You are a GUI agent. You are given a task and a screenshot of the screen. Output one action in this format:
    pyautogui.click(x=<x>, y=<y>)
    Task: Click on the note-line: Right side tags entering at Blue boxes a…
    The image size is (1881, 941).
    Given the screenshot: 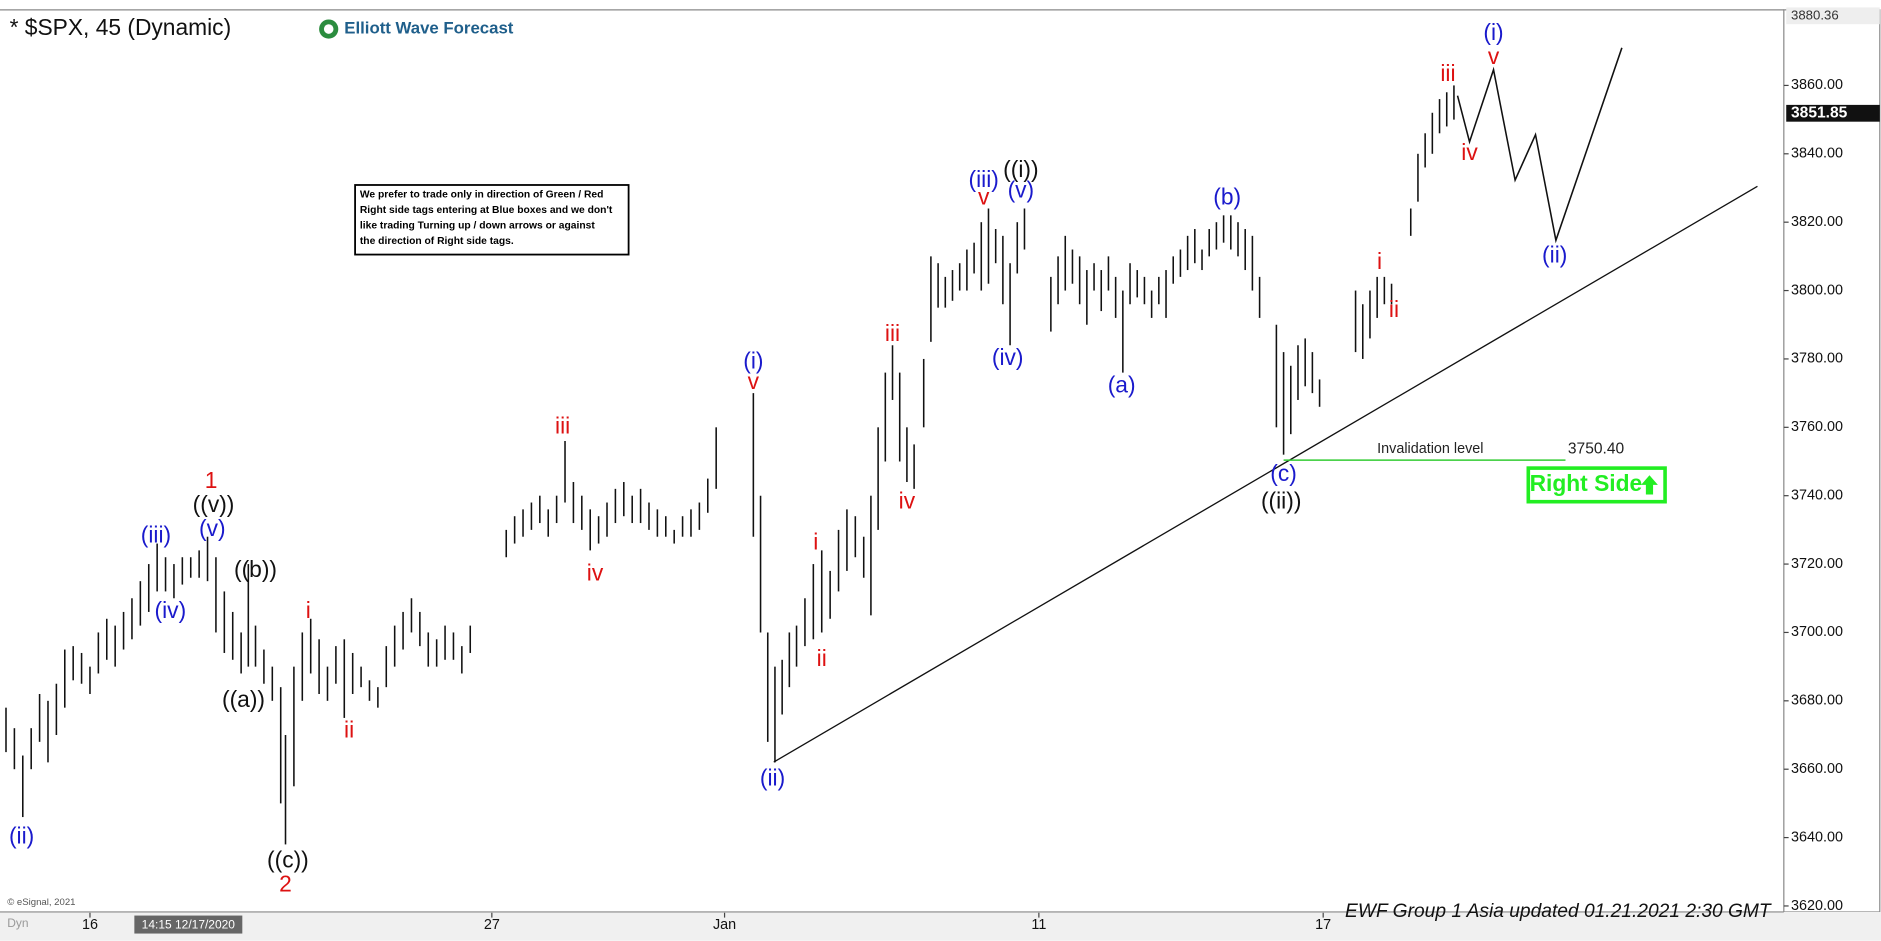 What is the action you would take?
    pyautogui.click(x=486, y=210)
    